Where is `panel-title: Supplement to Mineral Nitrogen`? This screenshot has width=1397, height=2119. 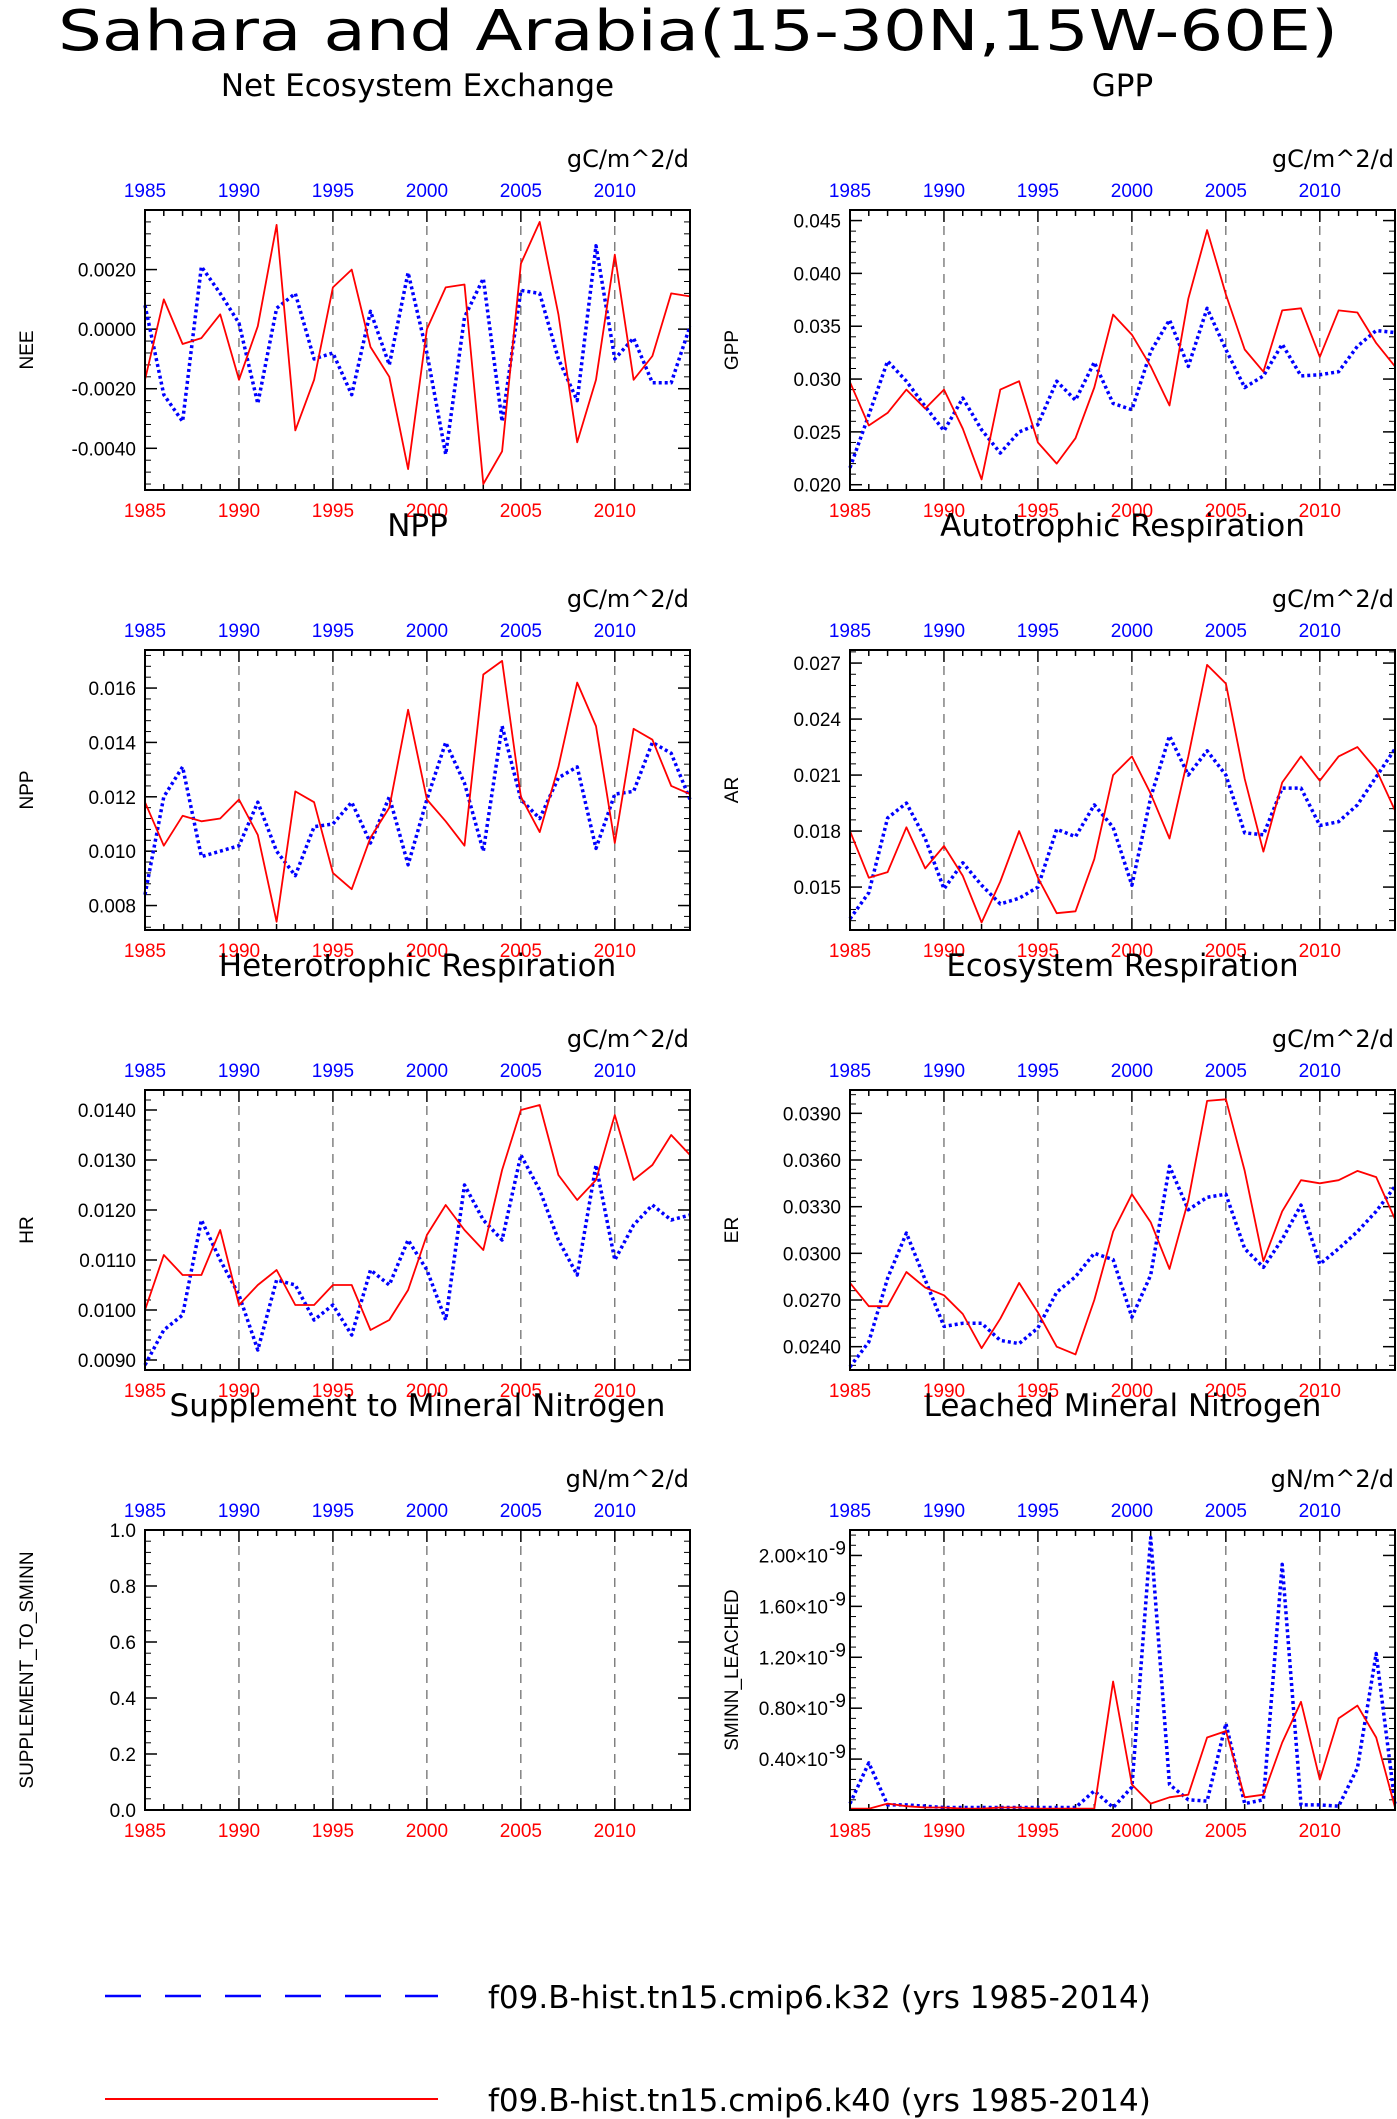 panel-title: Supplement to Mineral Nitrogen is located at coordinates (418, 1406).